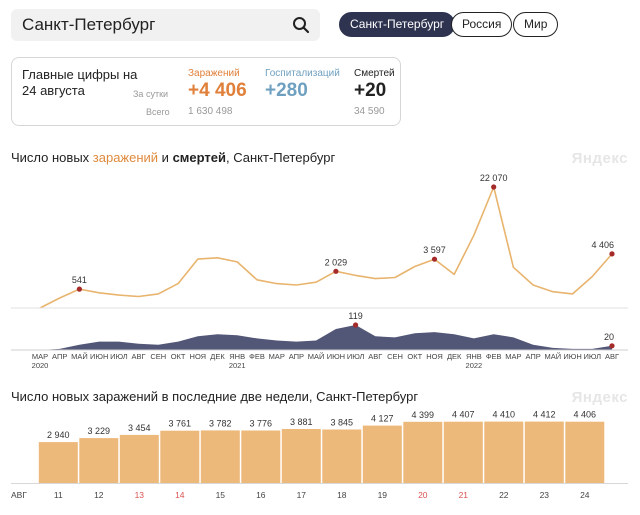 This screenshot has width=640, height=515. I want to click on x-tick-label: 15, so click(221, 495).